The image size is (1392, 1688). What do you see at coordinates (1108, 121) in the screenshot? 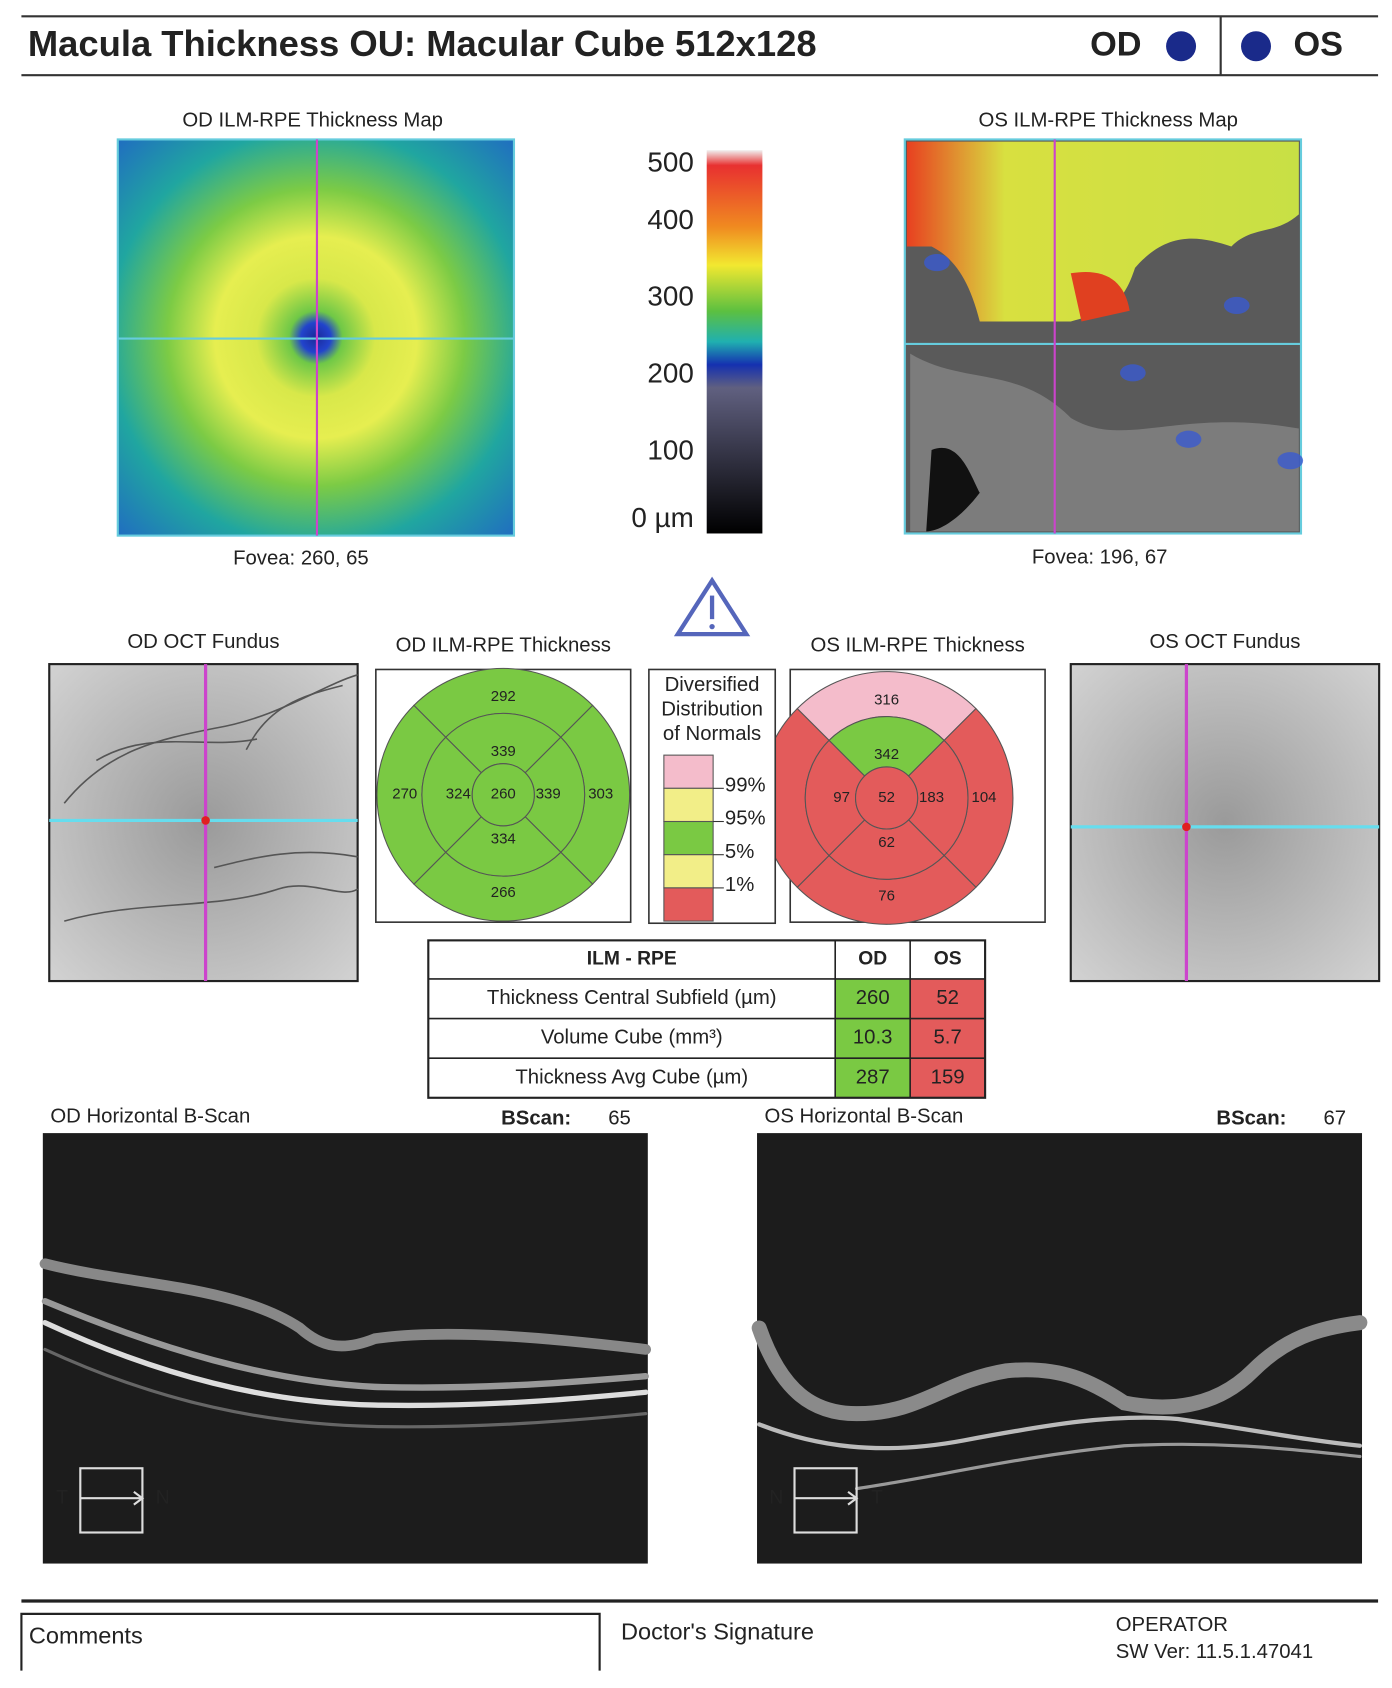
I see `label: OS ILM-RPE Thickness Map` at bounding box center [1108, 121].